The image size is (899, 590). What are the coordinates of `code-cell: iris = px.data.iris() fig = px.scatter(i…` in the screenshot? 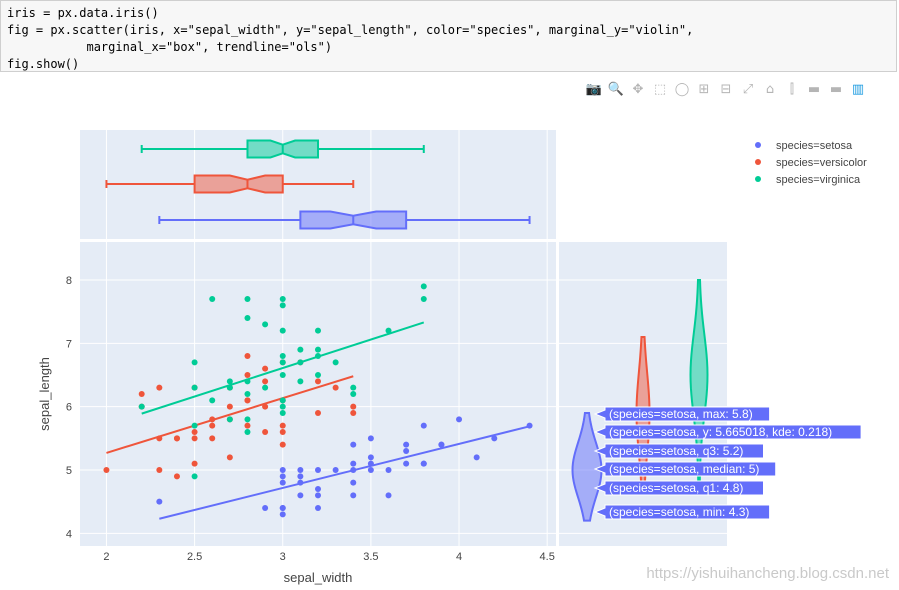 It's located at (448, 36).